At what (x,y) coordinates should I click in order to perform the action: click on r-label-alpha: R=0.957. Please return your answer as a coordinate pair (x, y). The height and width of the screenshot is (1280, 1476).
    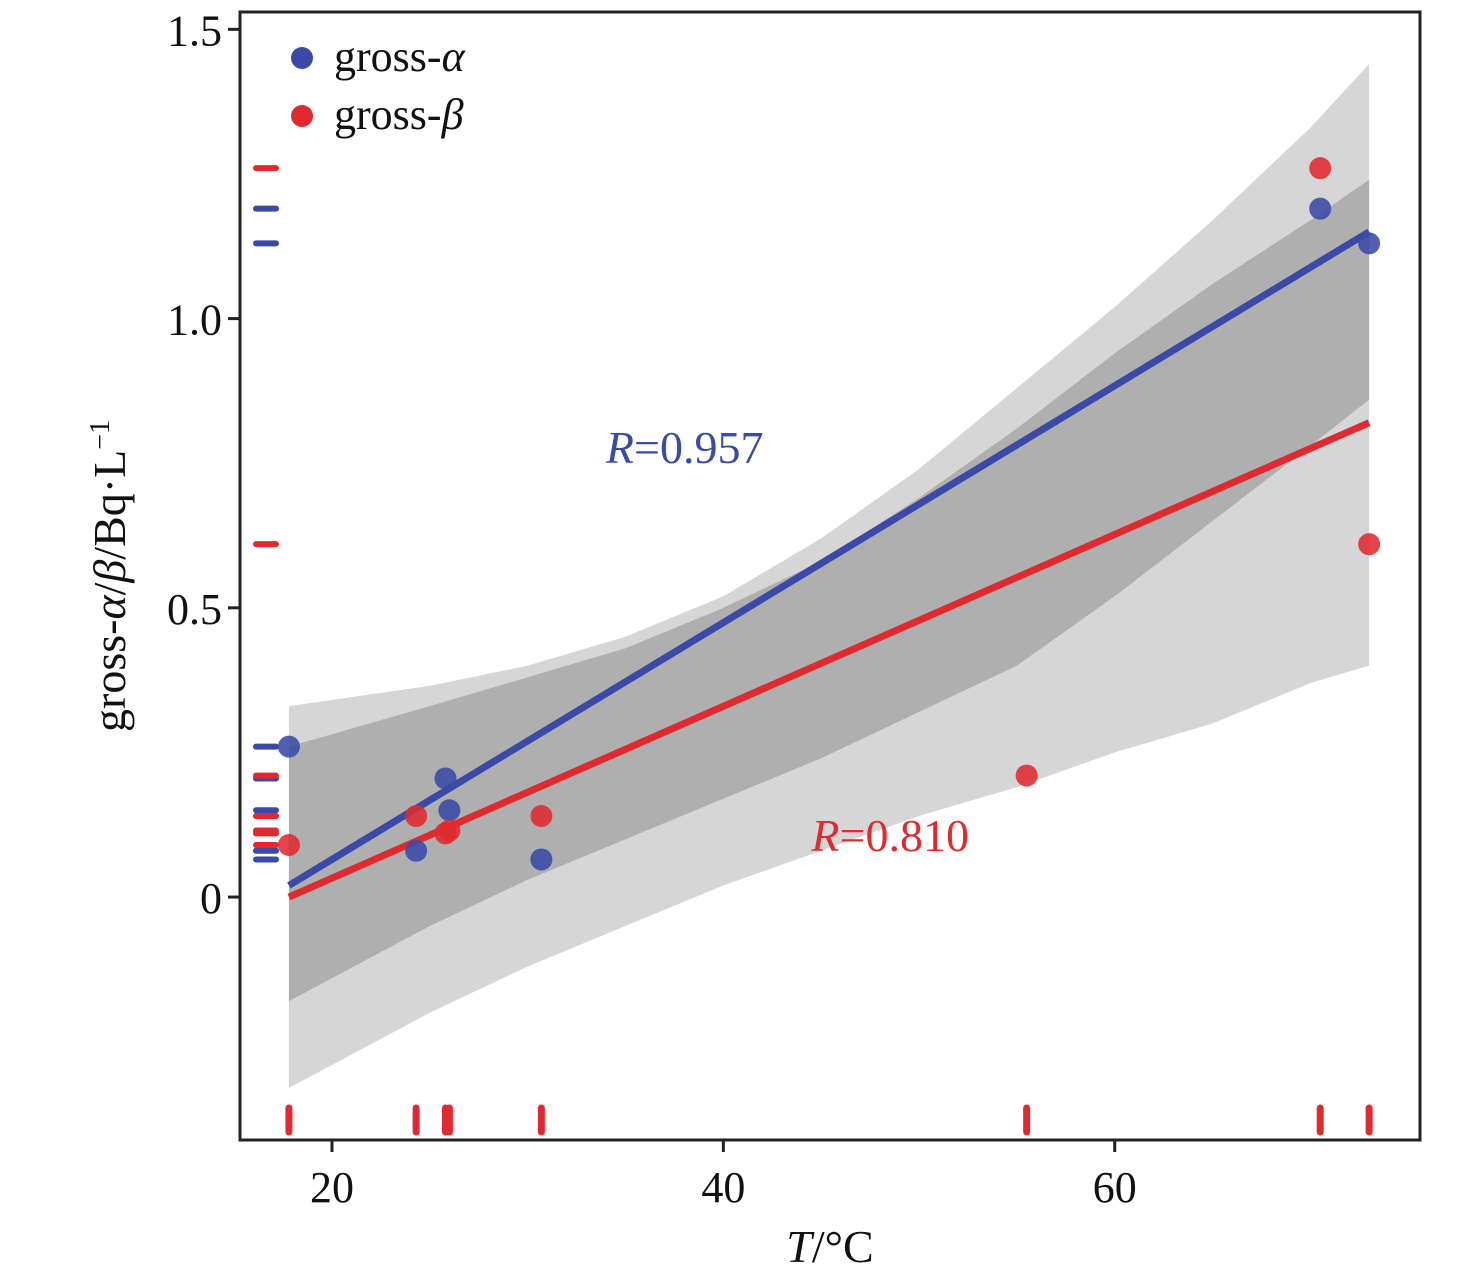
    Looking at the image, I should click on (684, 447).